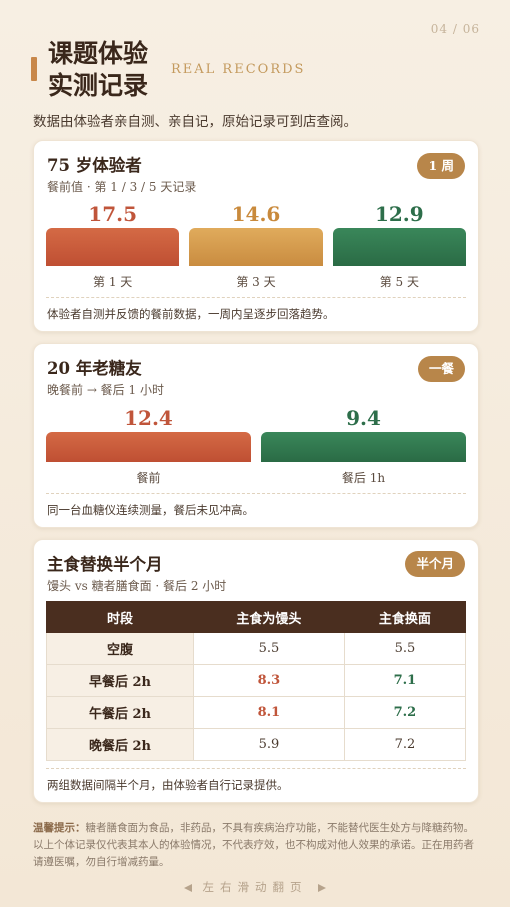 This screenshot has width=510, height=907. I want to click on page-number: 04 / 06, so click(455, 29).